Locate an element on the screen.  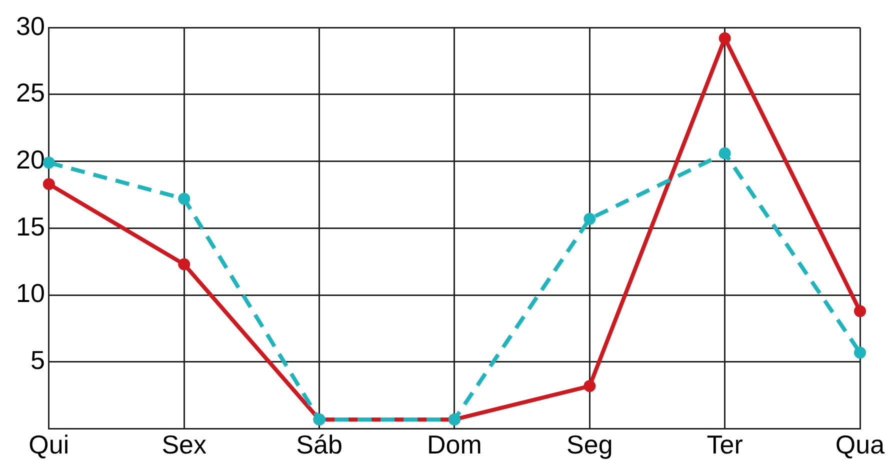
x-tick-label: Qua is located at coordinates (860, 445).